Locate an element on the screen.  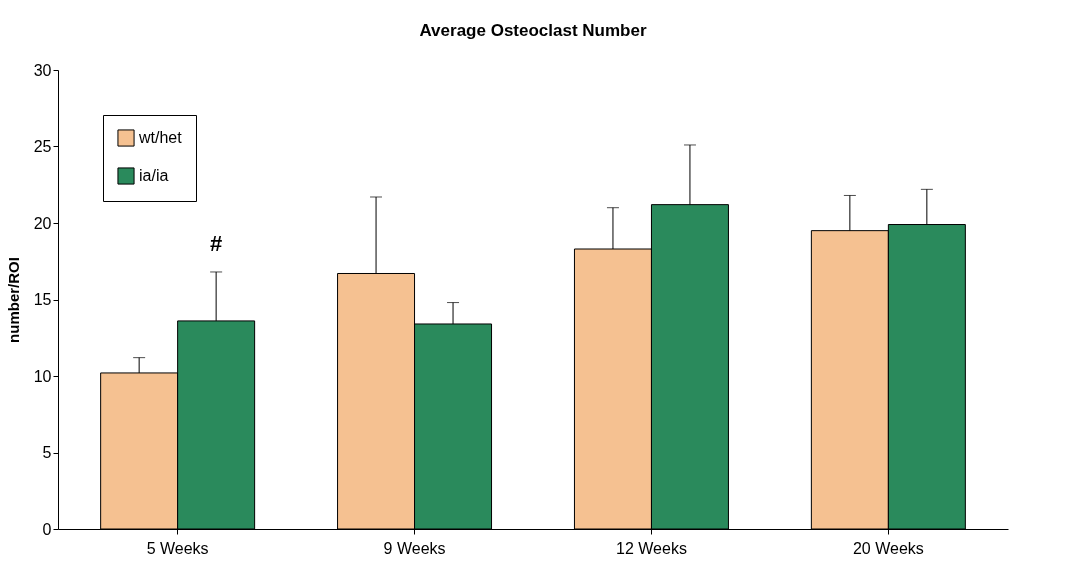
y-tick-label: 15 is located at coordinates (42, 299).